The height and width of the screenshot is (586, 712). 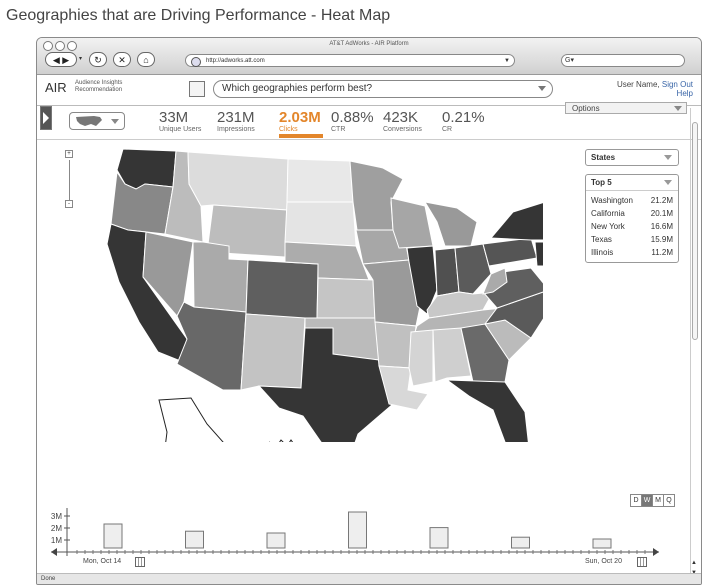 What do you see at coordinates (632, 239) in the screenshot?
I see `list-item: Texas 15.9M` at bounding box center [632, 239].